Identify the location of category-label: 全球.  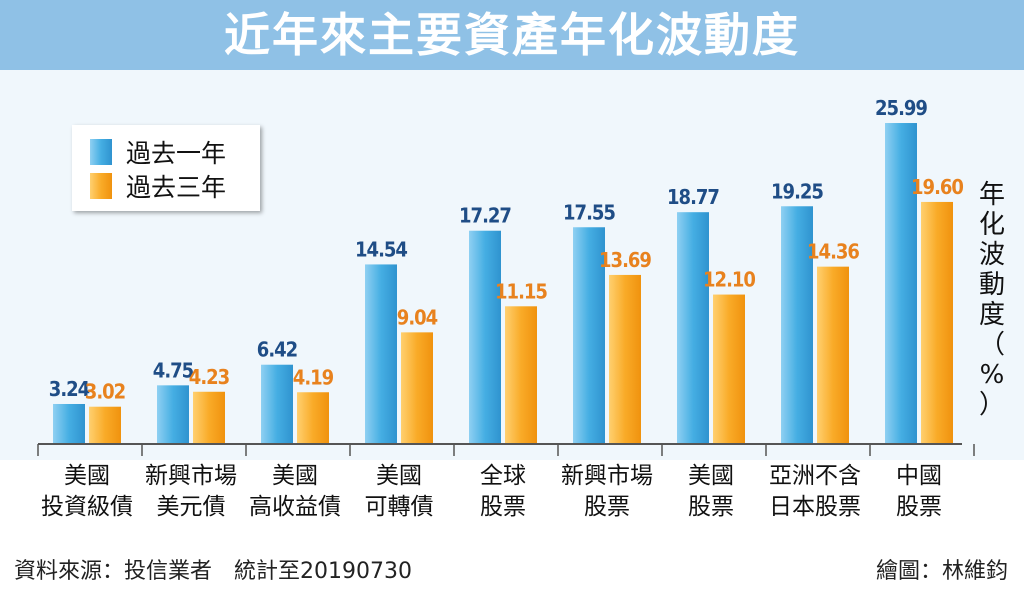
(503, 476).